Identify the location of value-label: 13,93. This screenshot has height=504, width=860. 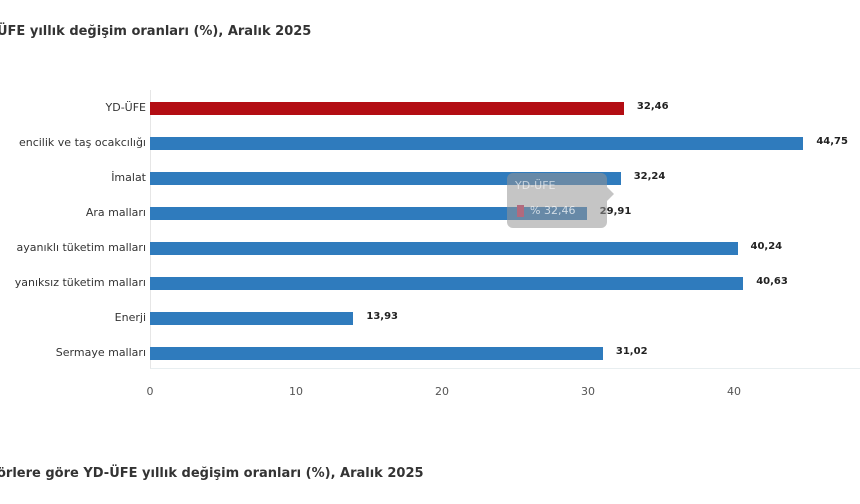
(382, 316).